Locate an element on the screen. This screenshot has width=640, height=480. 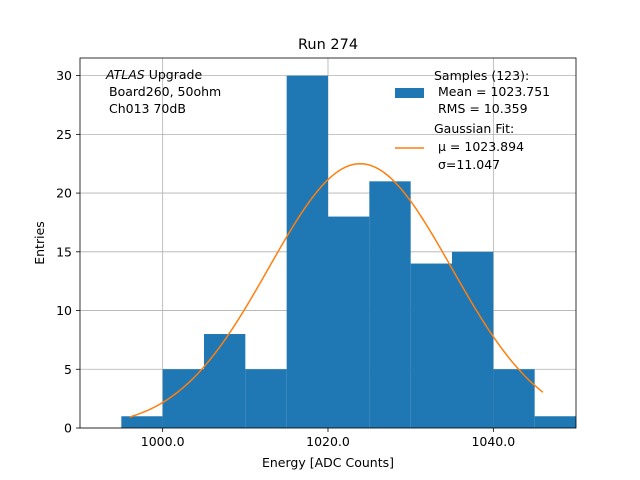
legend-fit-sigma: σ=11.047 is located at coordinates (469, 164).